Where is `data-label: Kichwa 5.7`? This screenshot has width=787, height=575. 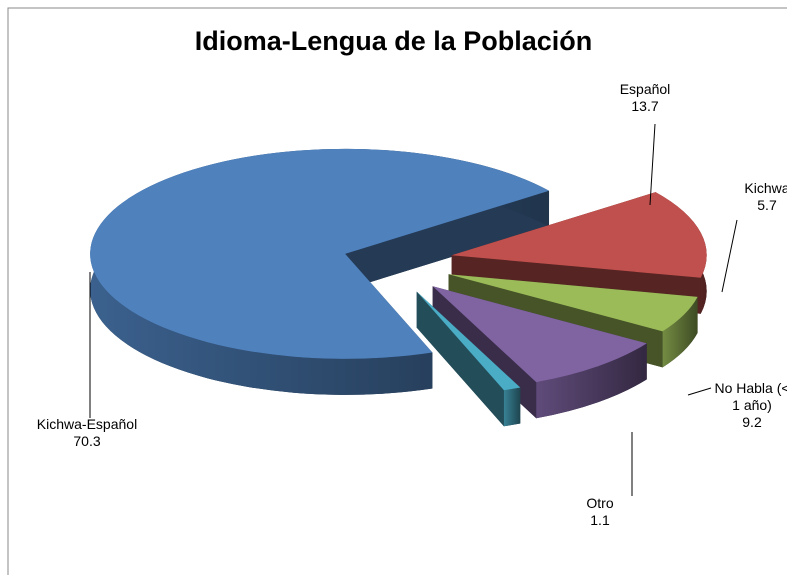 data-label: Kichwa 5.7 is located at coordinates (754, 197).